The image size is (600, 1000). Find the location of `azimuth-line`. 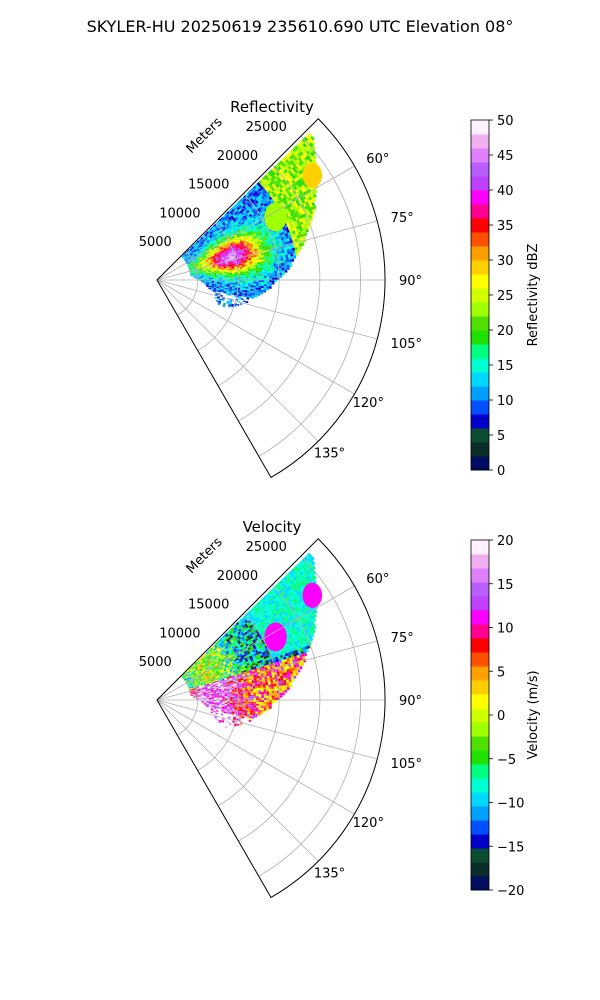

azimuth-line is located at coordinates (255, 223).